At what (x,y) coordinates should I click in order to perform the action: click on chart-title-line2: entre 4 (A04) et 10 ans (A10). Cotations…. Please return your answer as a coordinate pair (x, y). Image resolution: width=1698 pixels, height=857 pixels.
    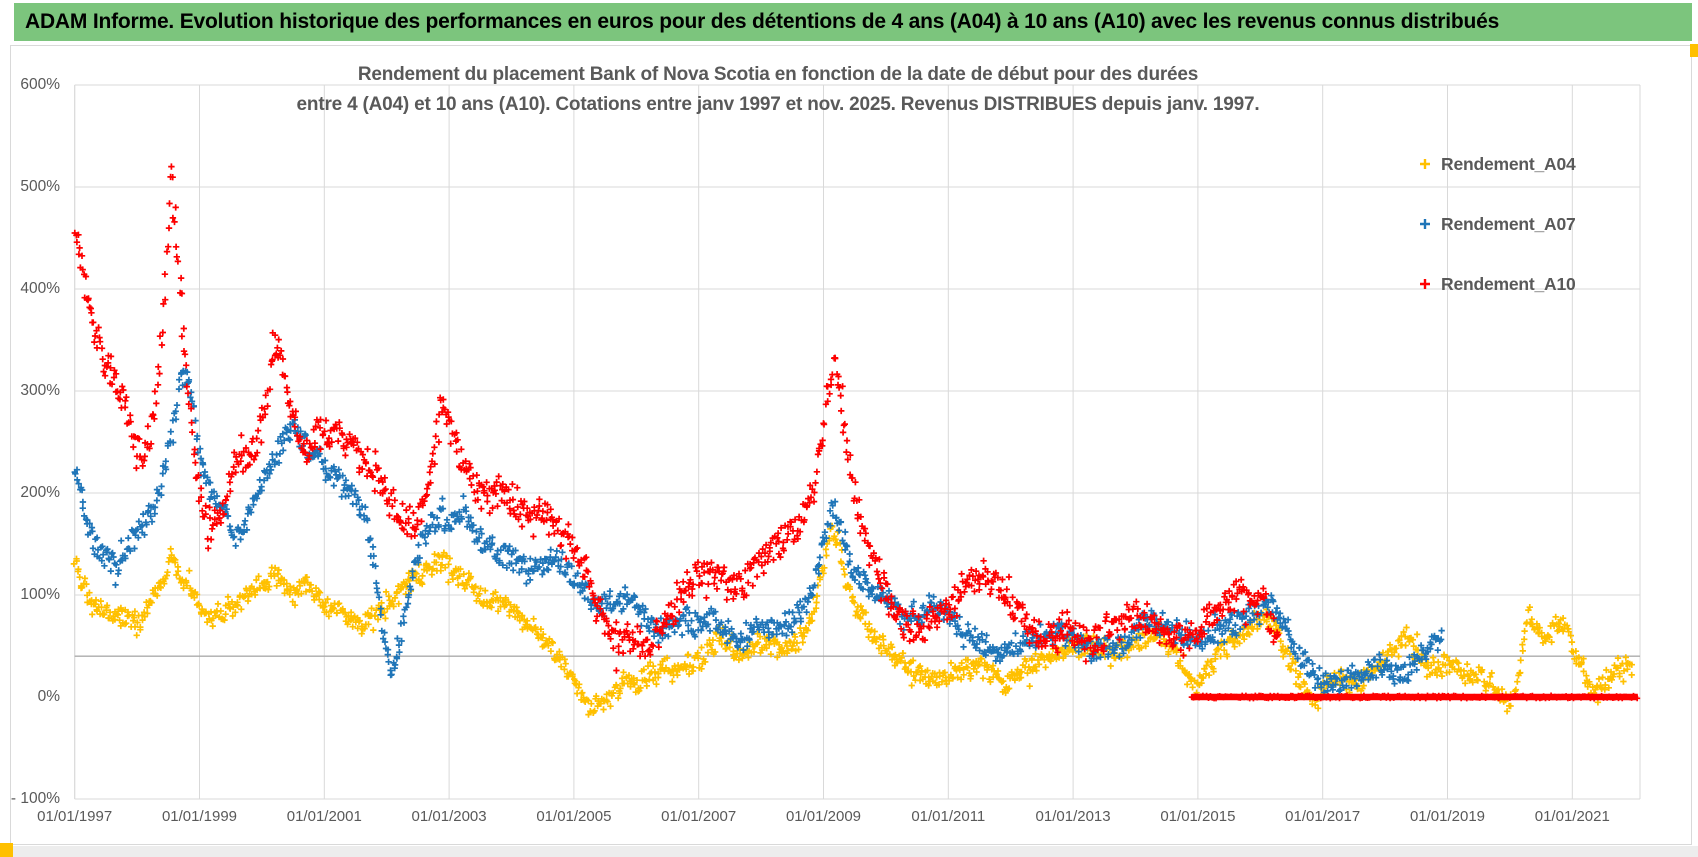
    Looking at the image, I should click on (778, 104).